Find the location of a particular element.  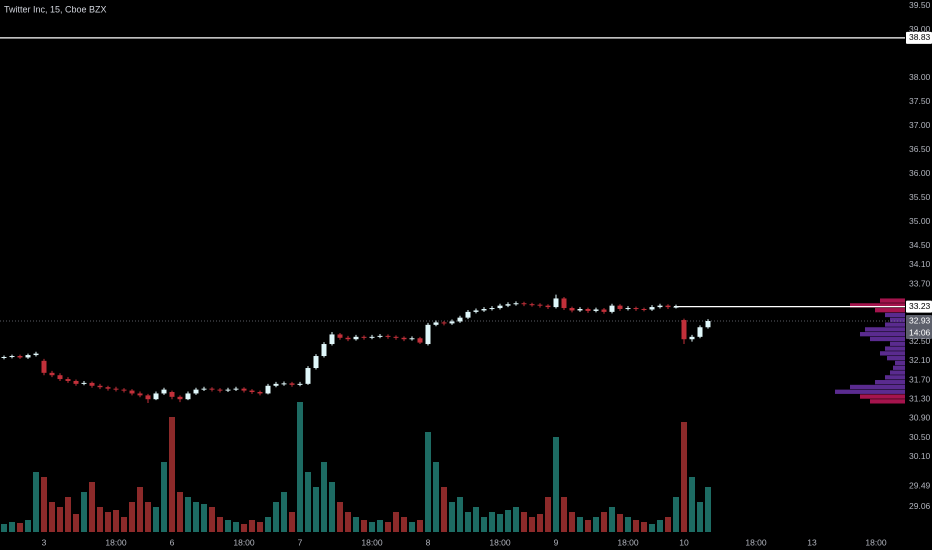

y-tick-label: 37.00 is located at coordinates (920, 125).